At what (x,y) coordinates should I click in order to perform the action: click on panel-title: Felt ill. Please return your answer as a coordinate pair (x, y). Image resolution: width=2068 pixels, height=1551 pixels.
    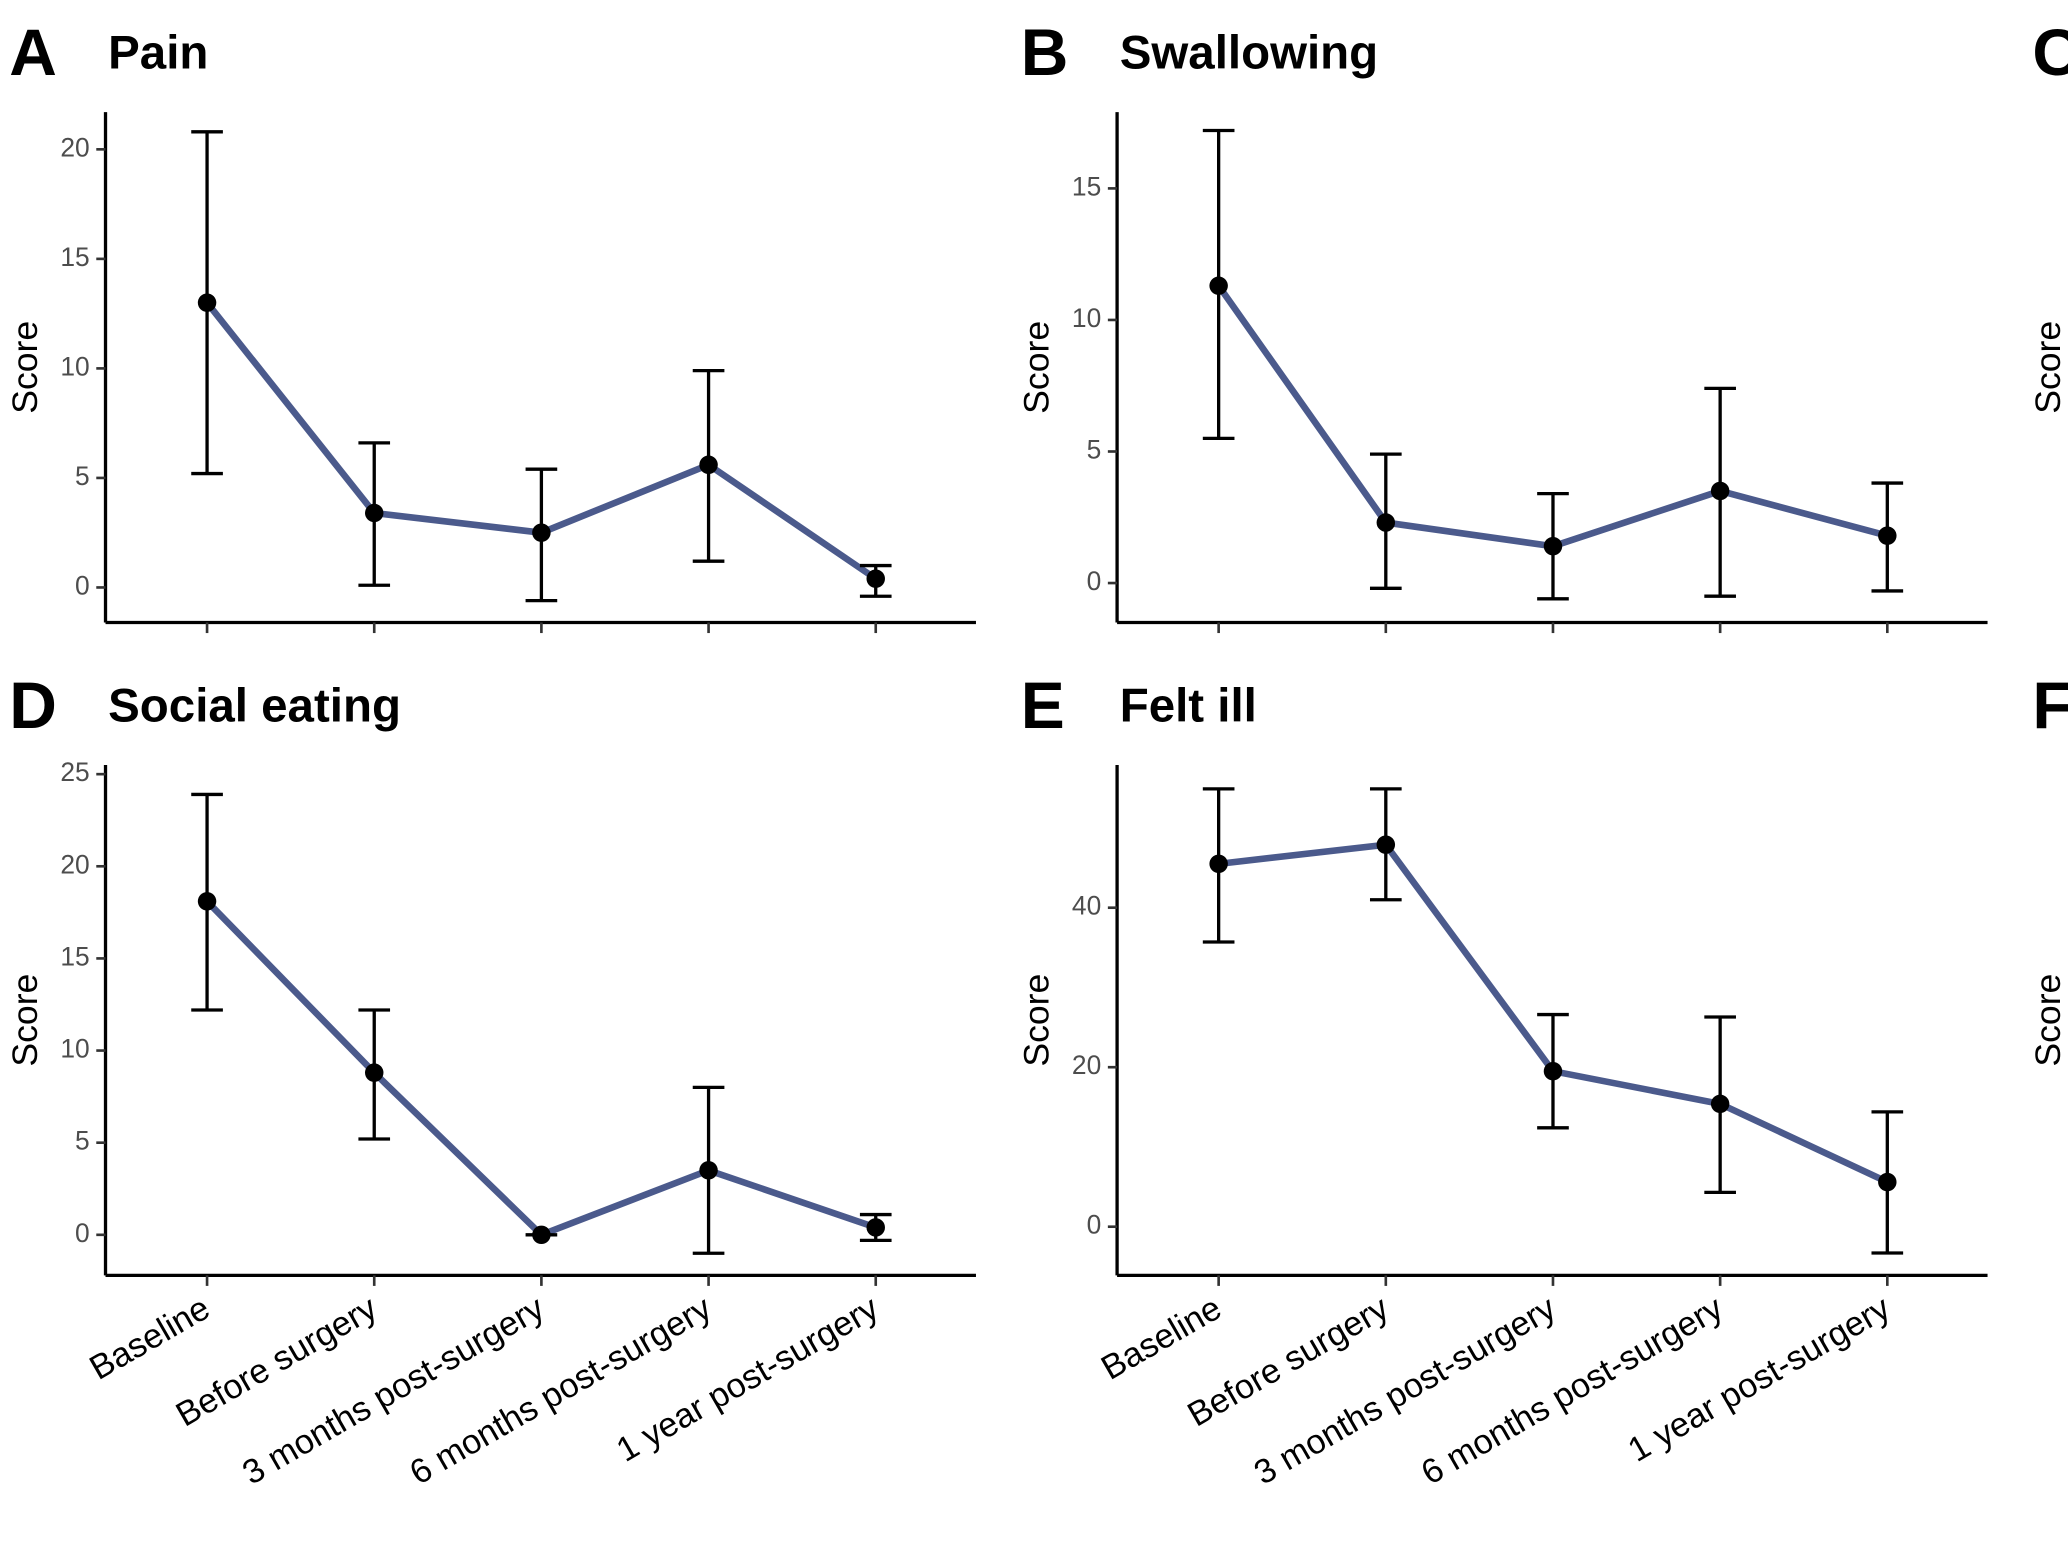
    Looking at the image, I should click on (1188, 705).